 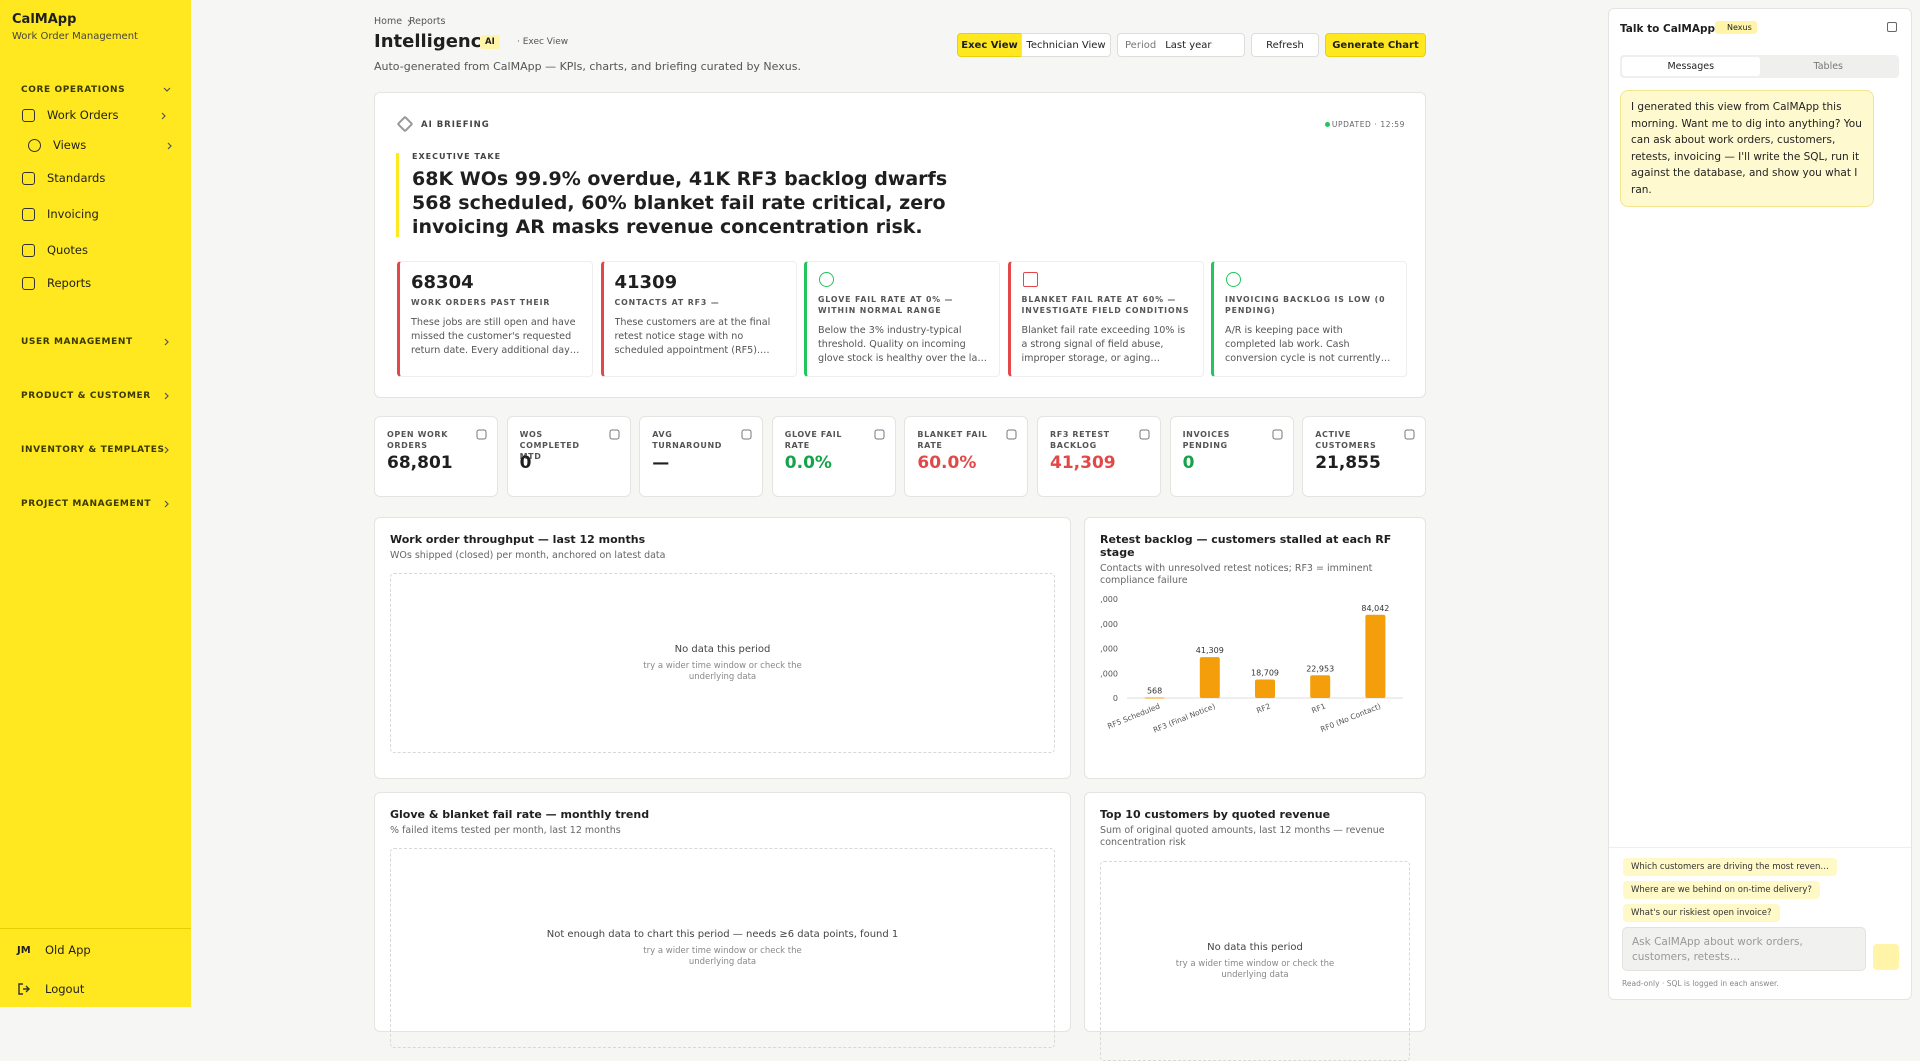 What do you see at coordinates (1886, 957) in the screenshot?
I see `send-button` at bounding box center [1886, 957].